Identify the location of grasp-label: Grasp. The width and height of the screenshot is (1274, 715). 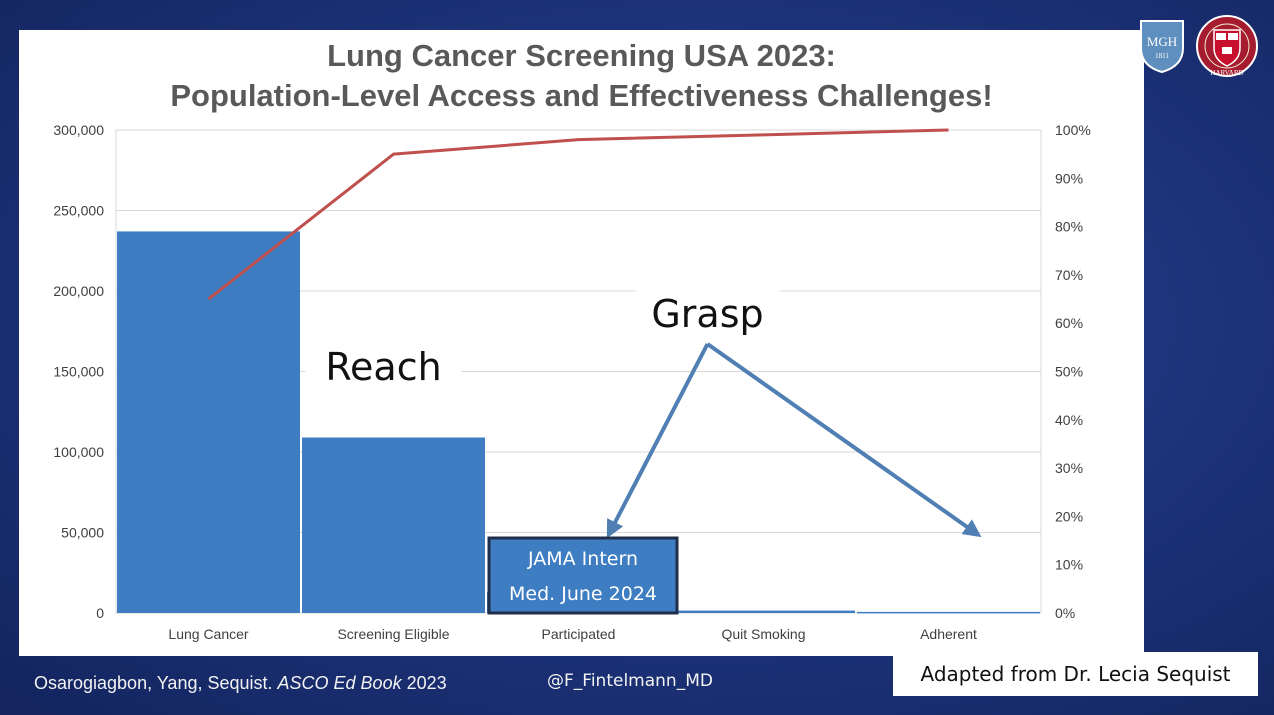
(707, 314).